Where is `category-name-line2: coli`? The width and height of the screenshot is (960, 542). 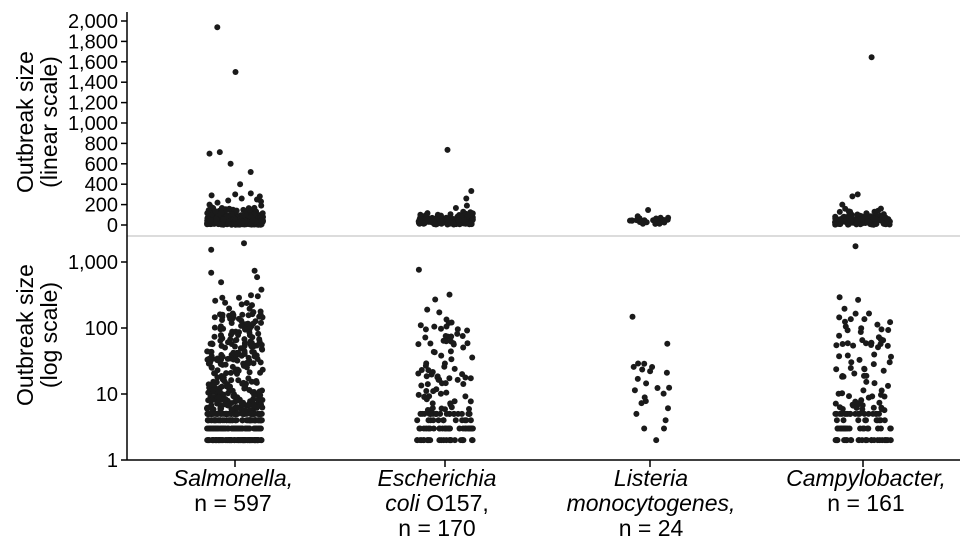 category-name-line2: coli is located at coordinates (402, 503).